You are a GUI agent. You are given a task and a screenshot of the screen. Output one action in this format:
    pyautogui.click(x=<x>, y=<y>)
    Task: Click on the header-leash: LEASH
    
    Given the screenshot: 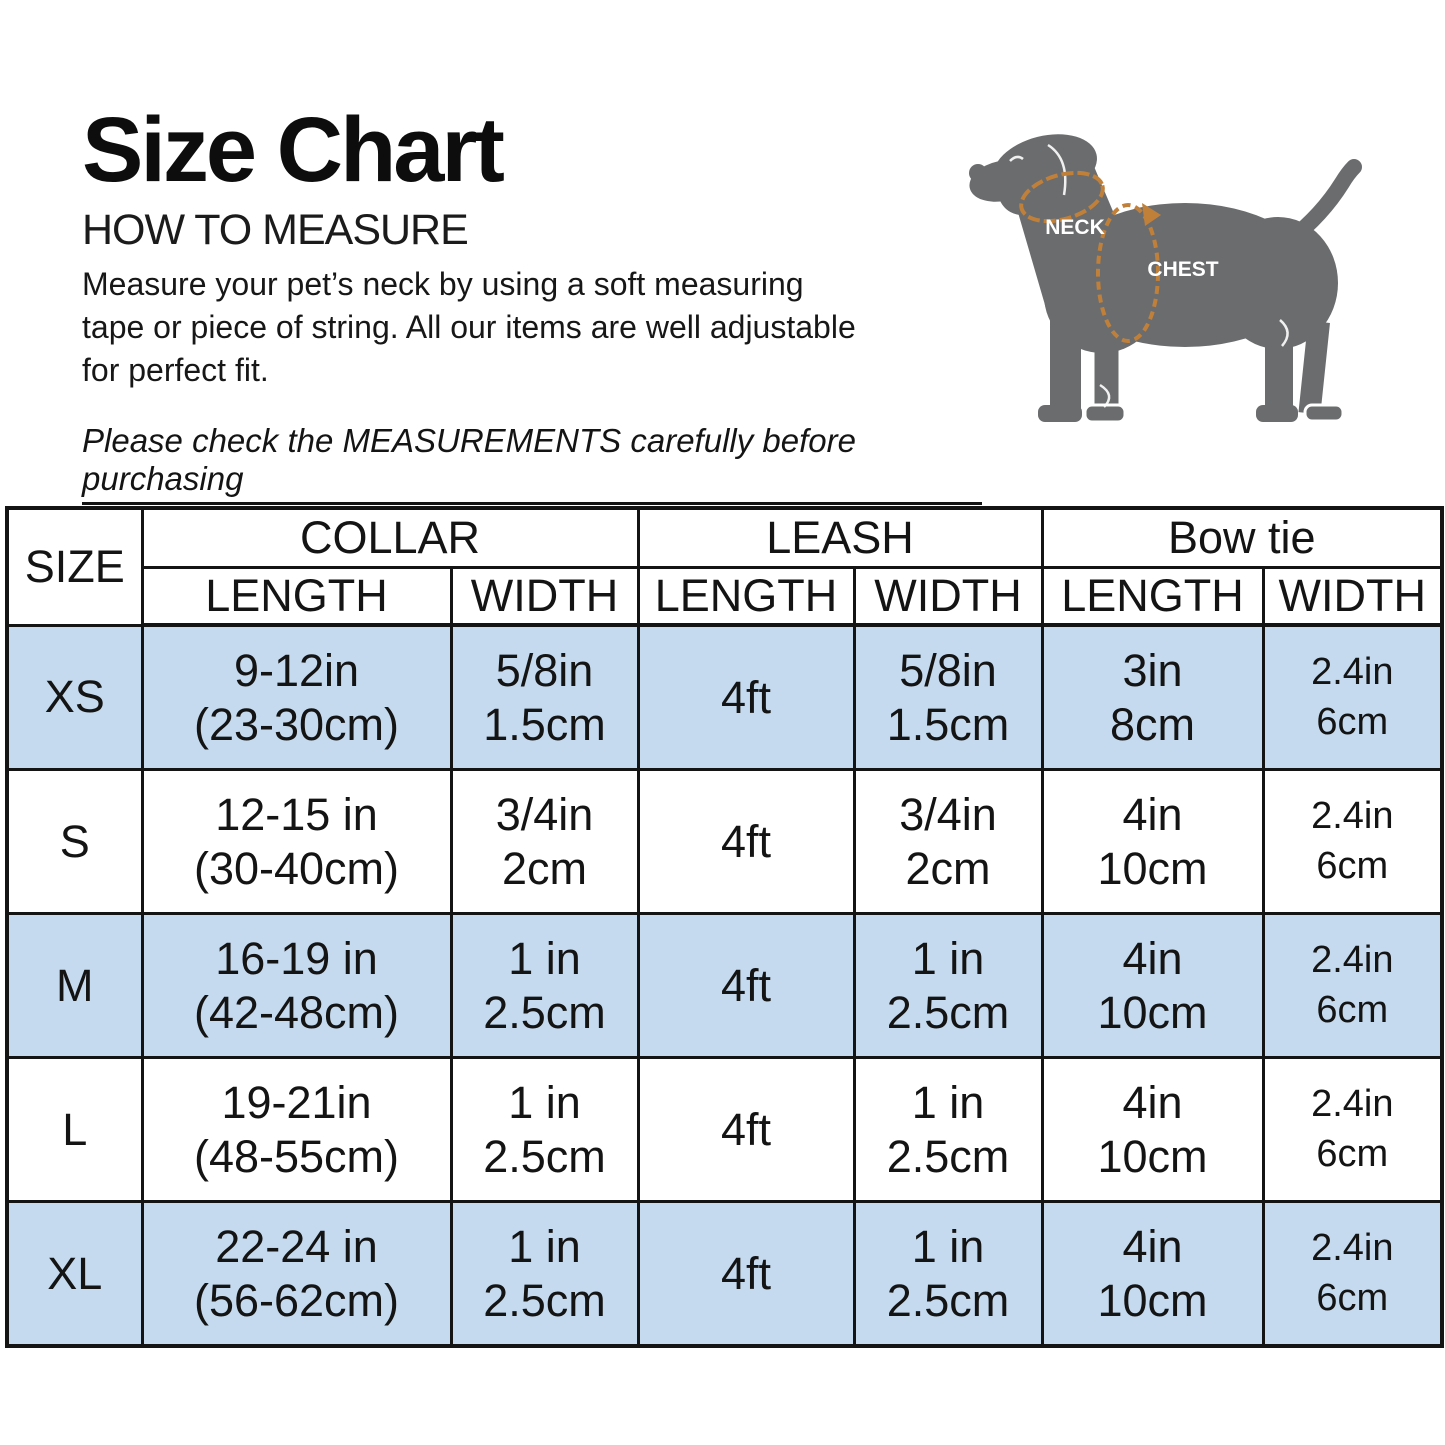 What is the action you would take?
    pyautogui.click(x=840, y=537)
    